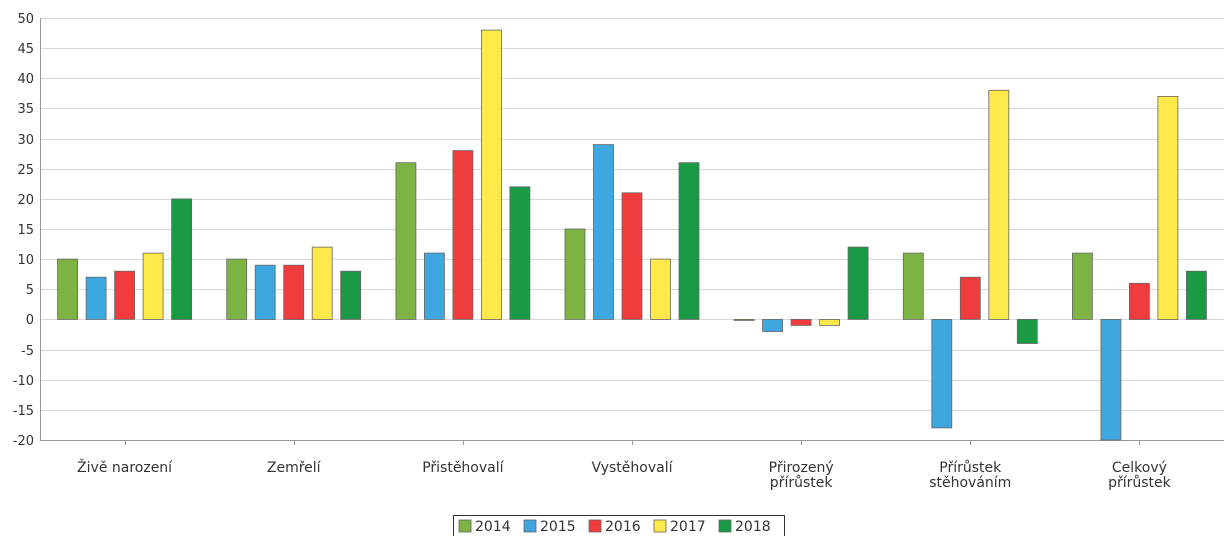 The height and width of the screenshot is (540, 1226). I want to click on legend-swatch-2014, so click(465, 526).